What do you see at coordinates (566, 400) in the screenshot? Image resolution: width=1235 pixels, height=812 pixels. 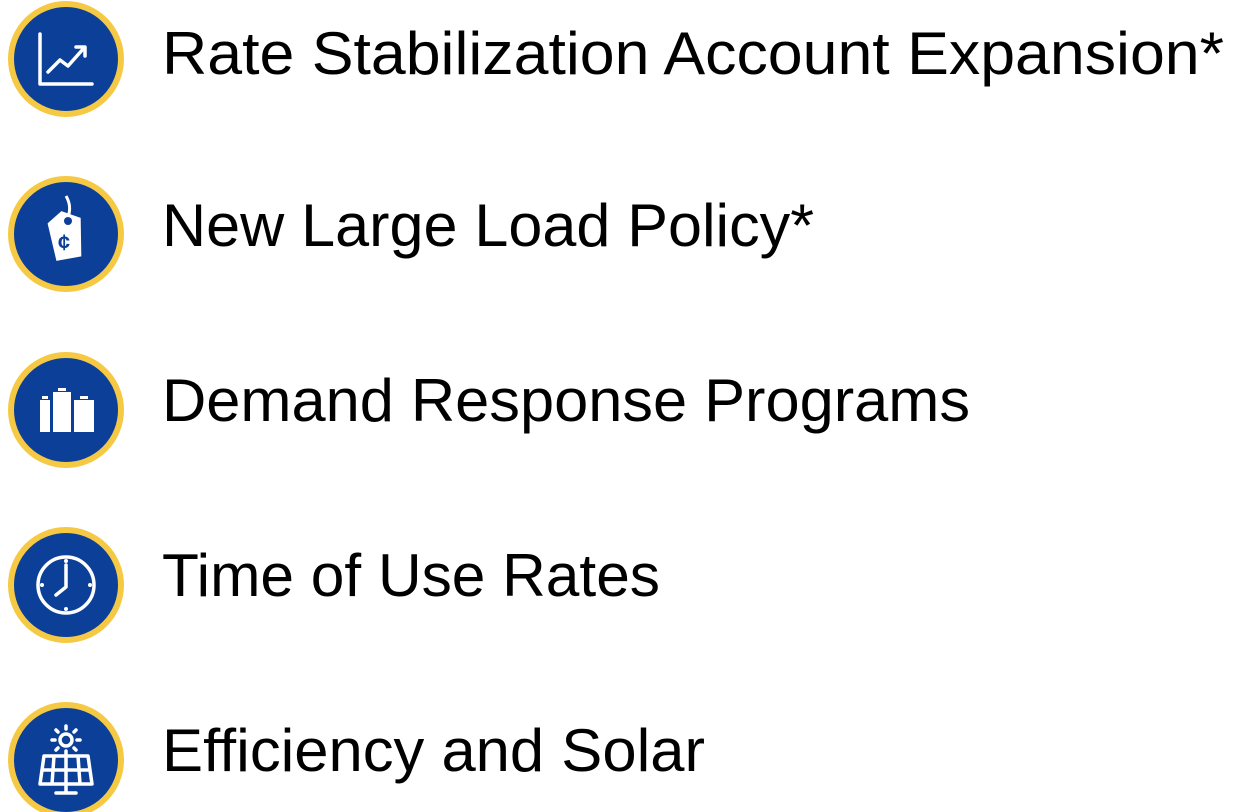 I see `item-label: Demand Response Programs` at bounding box center [566, 400].